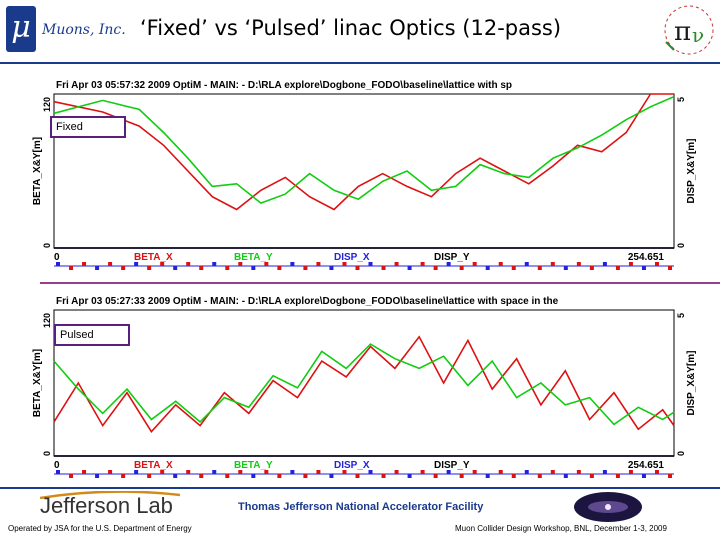 The width and height of the screenshot is (720, 540). What do you see at coordinates (691, 170) in the screenshot?
I see `y-axis-label-right: DISP_X&Y[m]` at bounding box center [691, 170].